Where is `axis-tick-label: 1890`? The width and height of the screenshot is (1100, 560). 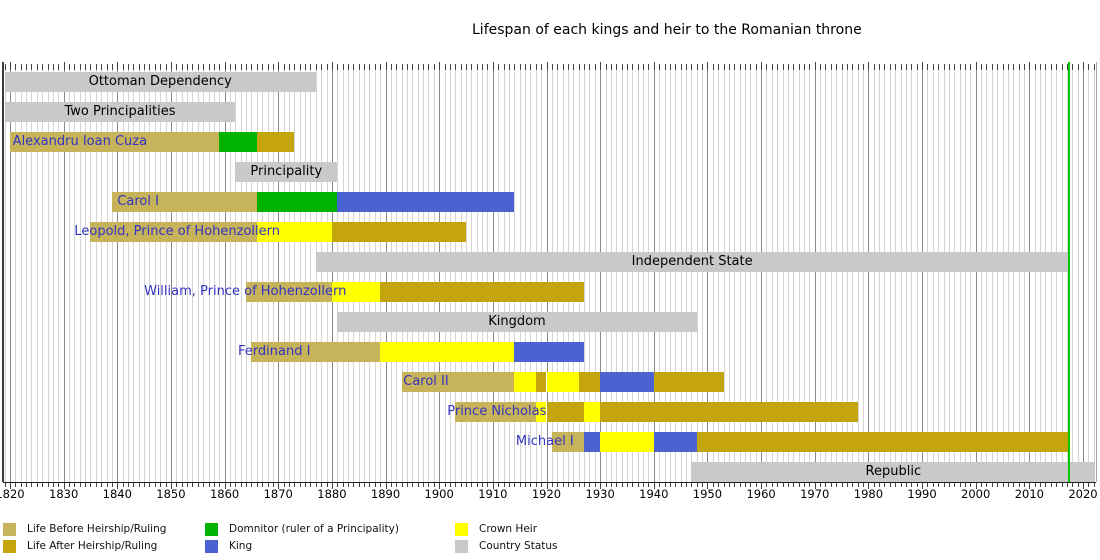 axis-tick-label: 1890 is located at coordinates (385, 494).